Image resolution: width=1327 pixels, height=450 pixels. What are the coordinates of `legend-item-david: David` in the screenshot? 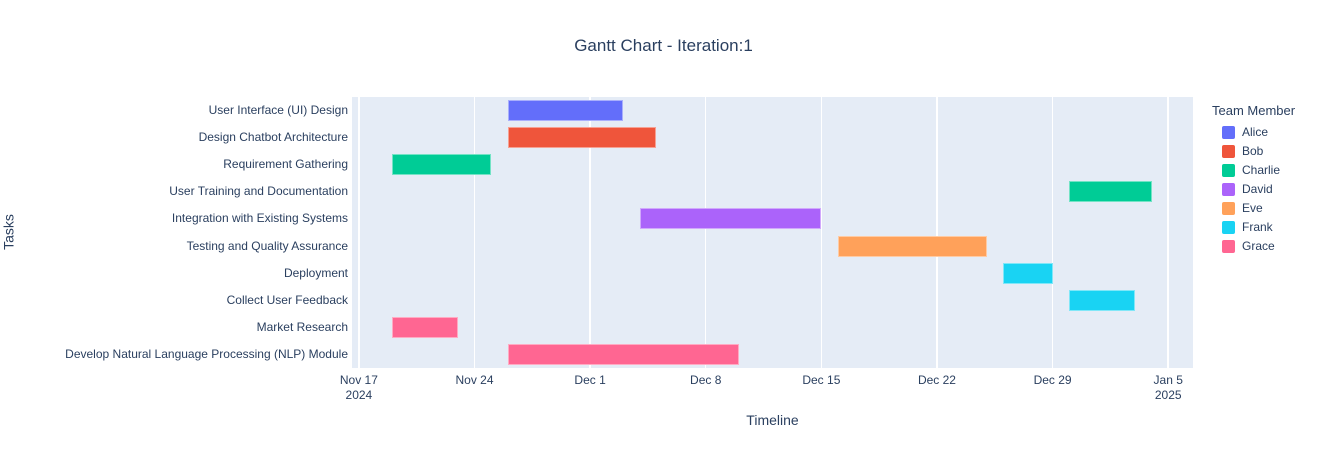 It's located at (1253, 189).